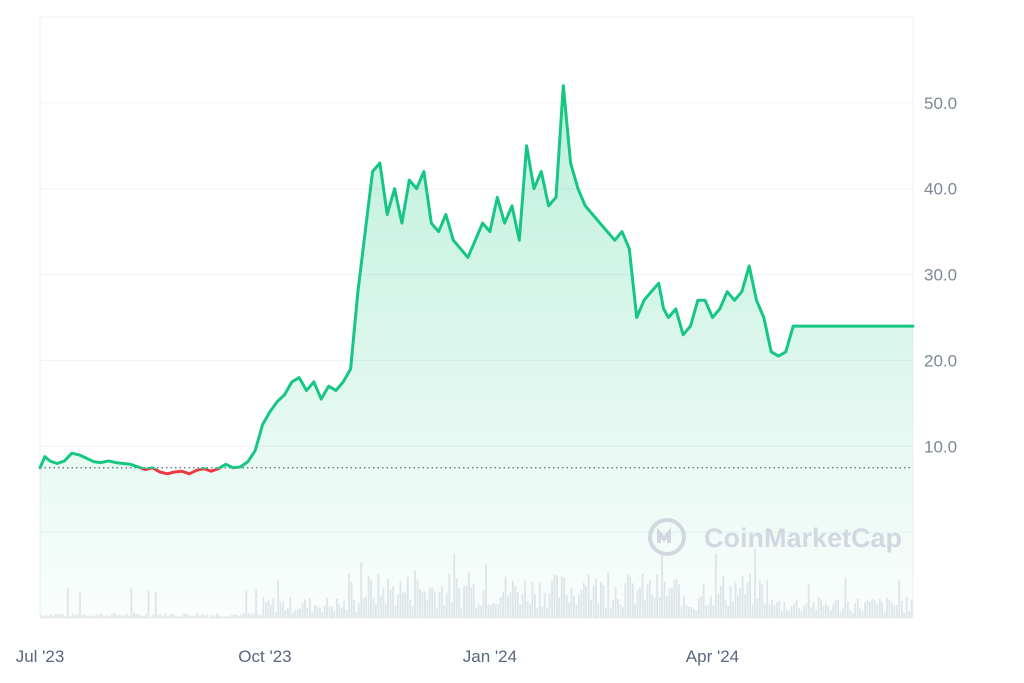  I want to click on y-axis: 10.0 20.0 30.0 40.0 50.0, so click(940, 275).